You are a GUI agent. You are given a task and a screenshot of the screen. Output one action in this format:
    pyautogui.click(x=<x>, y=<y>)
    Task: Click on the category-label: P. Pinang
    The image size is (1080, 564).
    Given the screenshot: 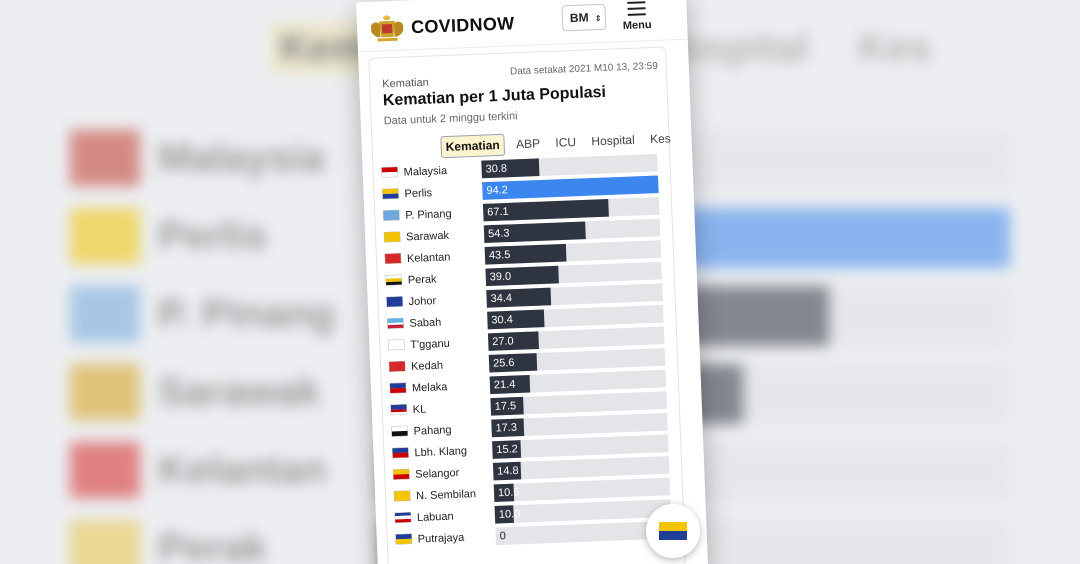 What is the action you would take?
    pyautogui.click(x=428, y=215)
    